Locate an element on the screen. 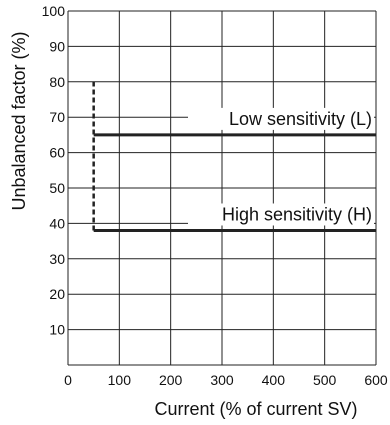 Image resolution: width=390 pixels, height=425 pixels. x-tick-label: 200 is located at coordinates (171, 380).